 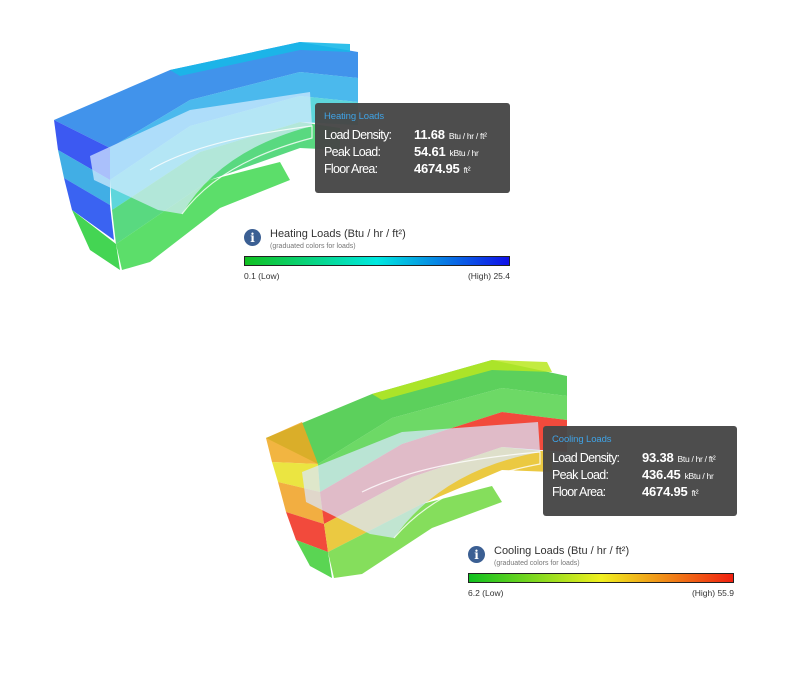 I want to click on tt-value: 54.61, so click(x=430, y=151).